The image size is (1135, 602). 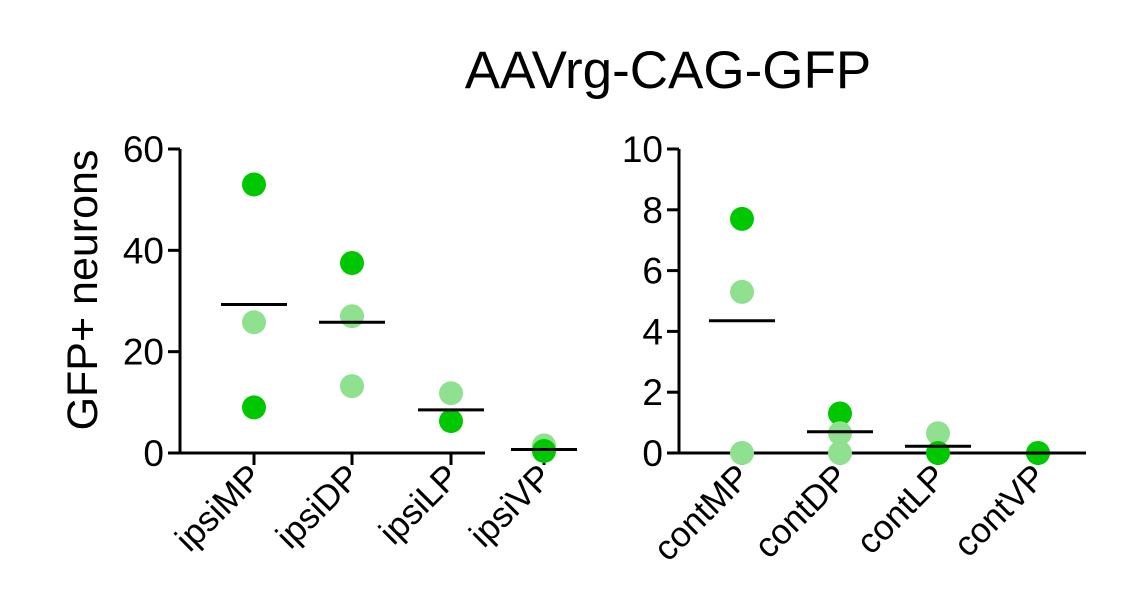 I want to click on y-tick-label: 6, so click(x=652, y=271).